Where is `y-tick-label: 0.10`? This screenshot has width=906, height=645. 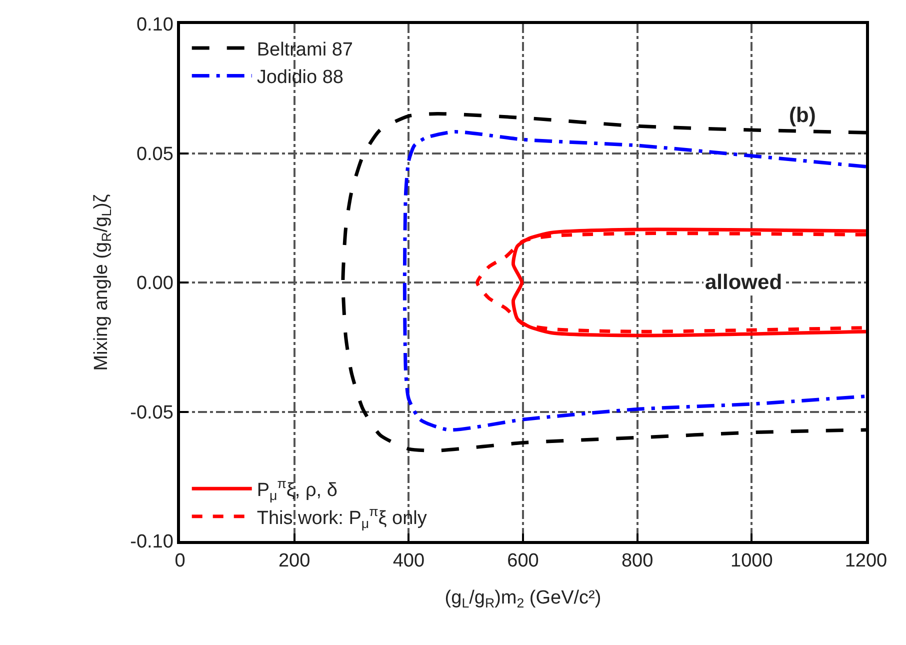
y-tick-label: 0.10 is located at coordinates (155, 25).